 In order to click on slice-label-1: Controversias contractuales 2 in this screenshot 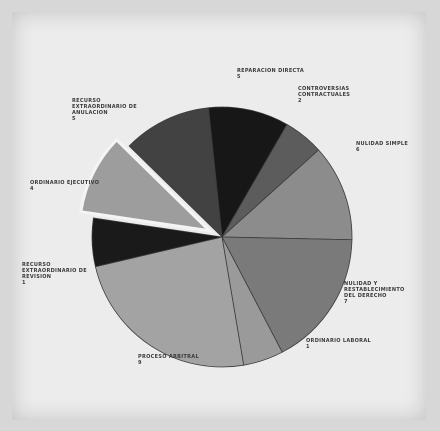, I will do `click(335, 95)`.